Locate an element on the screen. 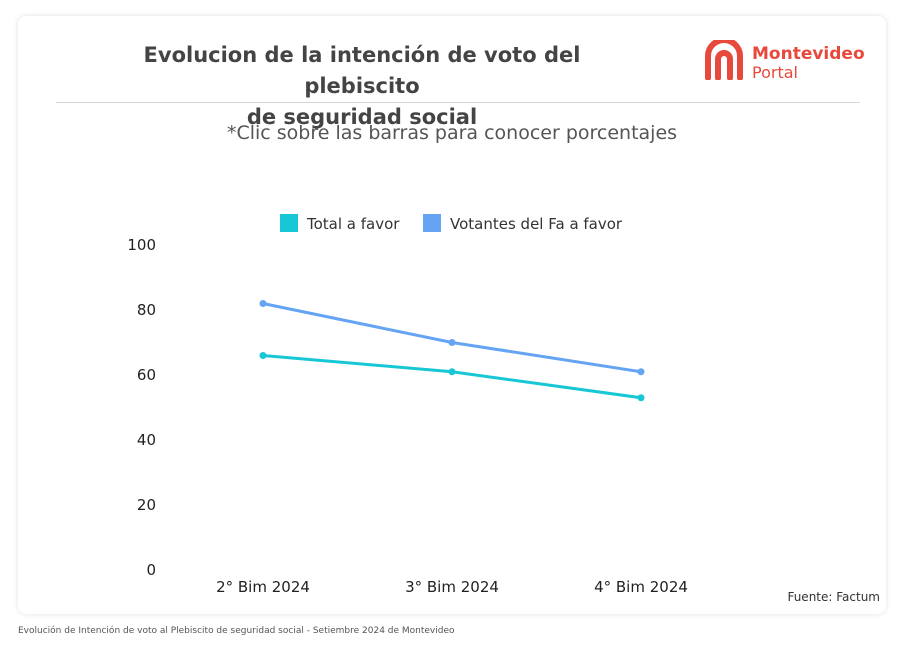 The width and height of the screenshot is (903, 646). legend-label: Votantes del Fa a favor is located at coordinates (536, 224).